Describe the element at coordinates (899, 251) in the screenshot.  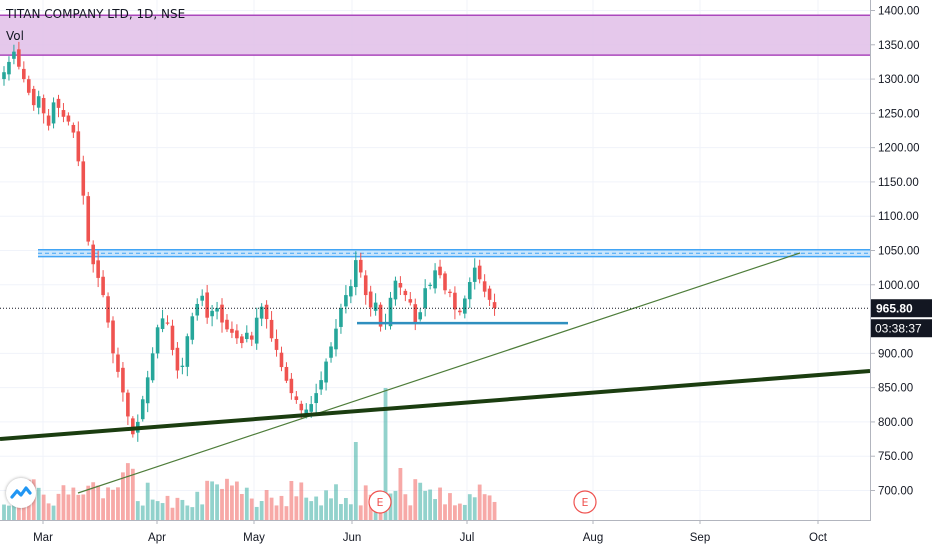
I see `price-tick-label: 1050.00` at that location.